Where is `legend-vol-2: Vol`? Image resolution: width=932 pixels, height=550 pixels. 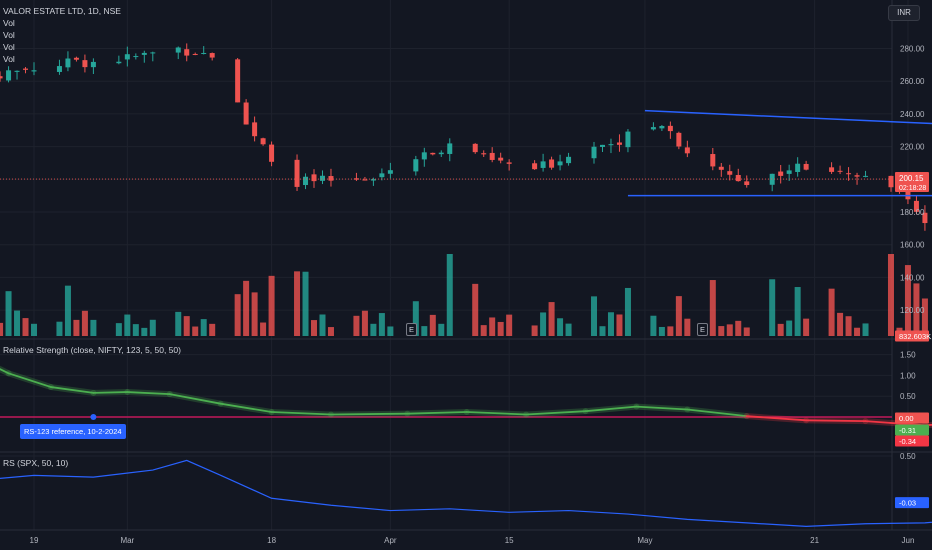
legend-vol-2: Vol is located at coordinates (9, 35).